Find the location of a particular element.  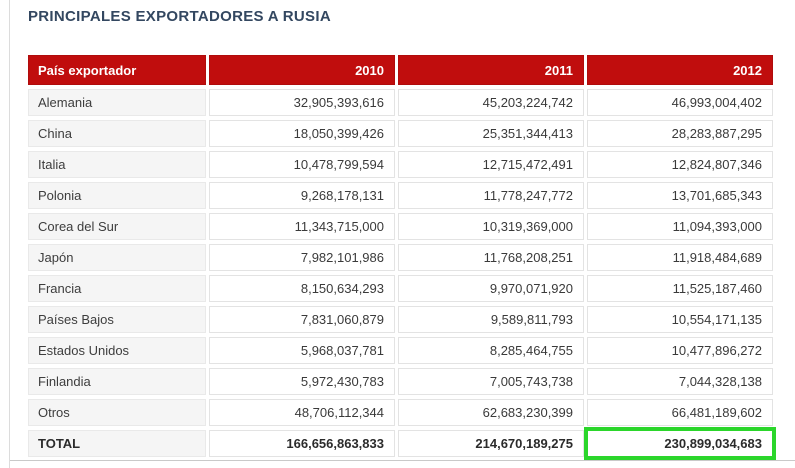

value-2012-cell: 11,918,484,689 is located at coordinates (680, 257).